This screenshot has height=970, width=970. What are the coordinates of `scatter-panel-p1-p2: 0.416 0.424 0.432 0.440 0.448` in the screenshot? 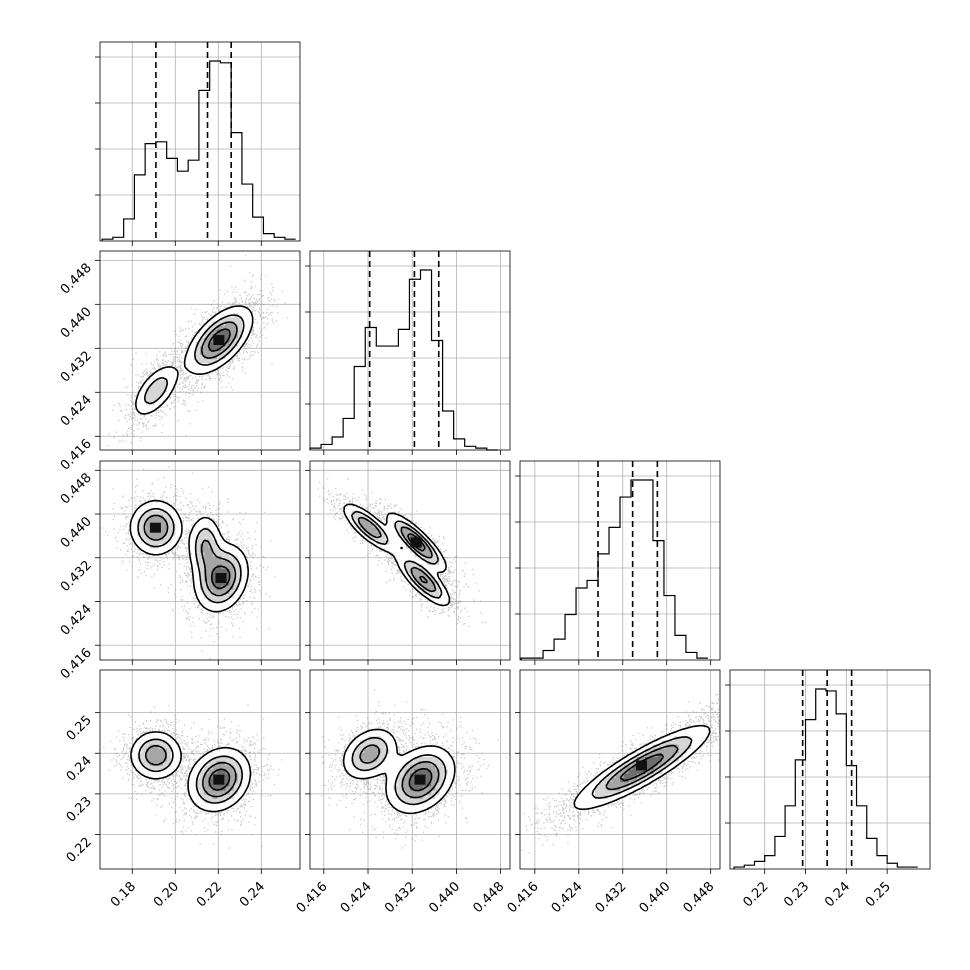 It's located at (179, 361).